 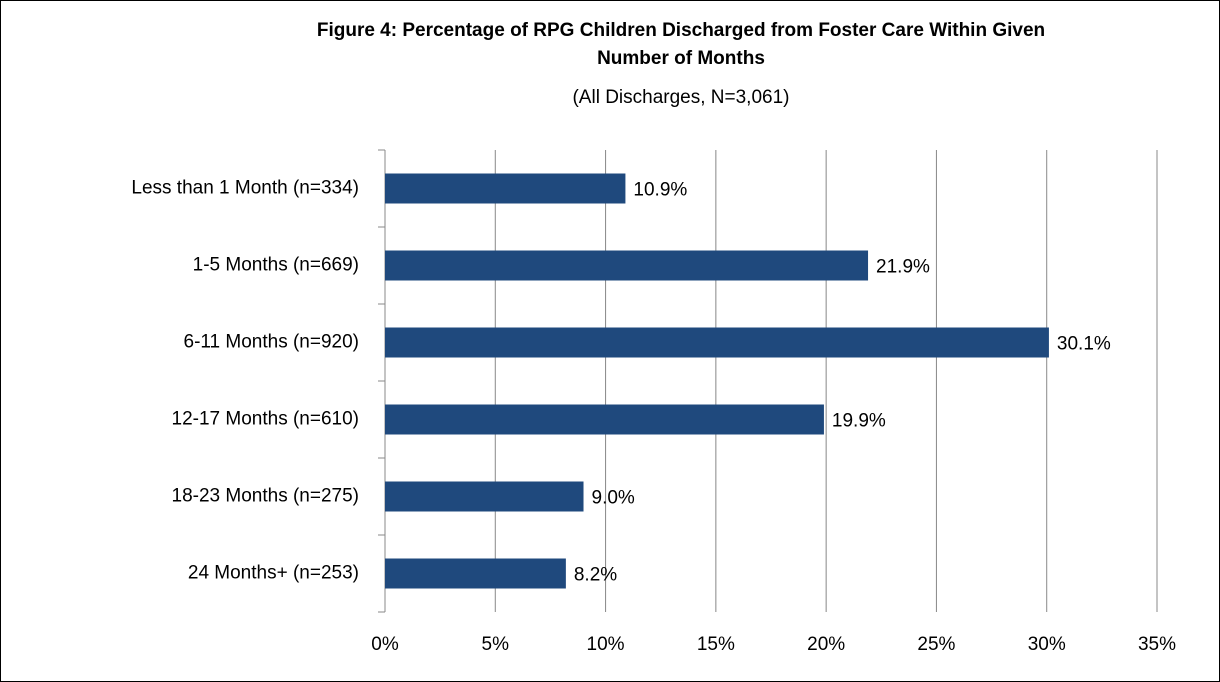 I want to click on x-tick-label: 25%, so click(x=936, y=644).